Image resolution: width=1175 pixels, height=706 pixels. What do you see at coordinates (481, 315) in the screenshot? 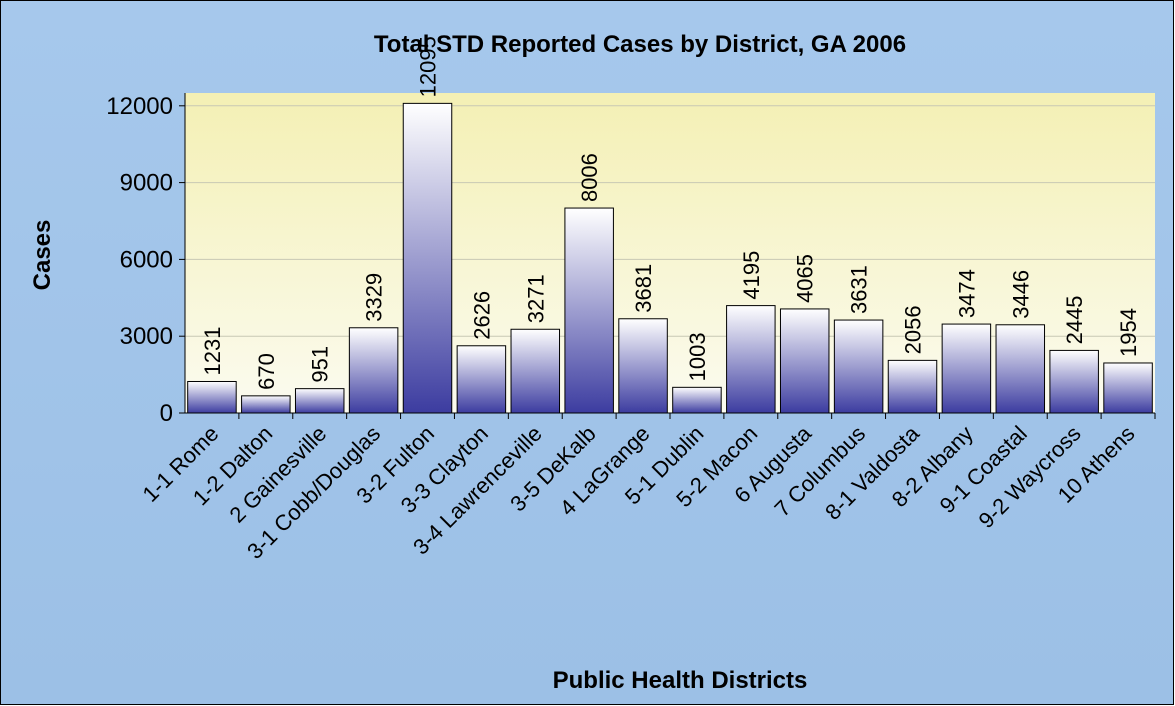
I see `value-label: 2626` at bounding box center [481, 315].